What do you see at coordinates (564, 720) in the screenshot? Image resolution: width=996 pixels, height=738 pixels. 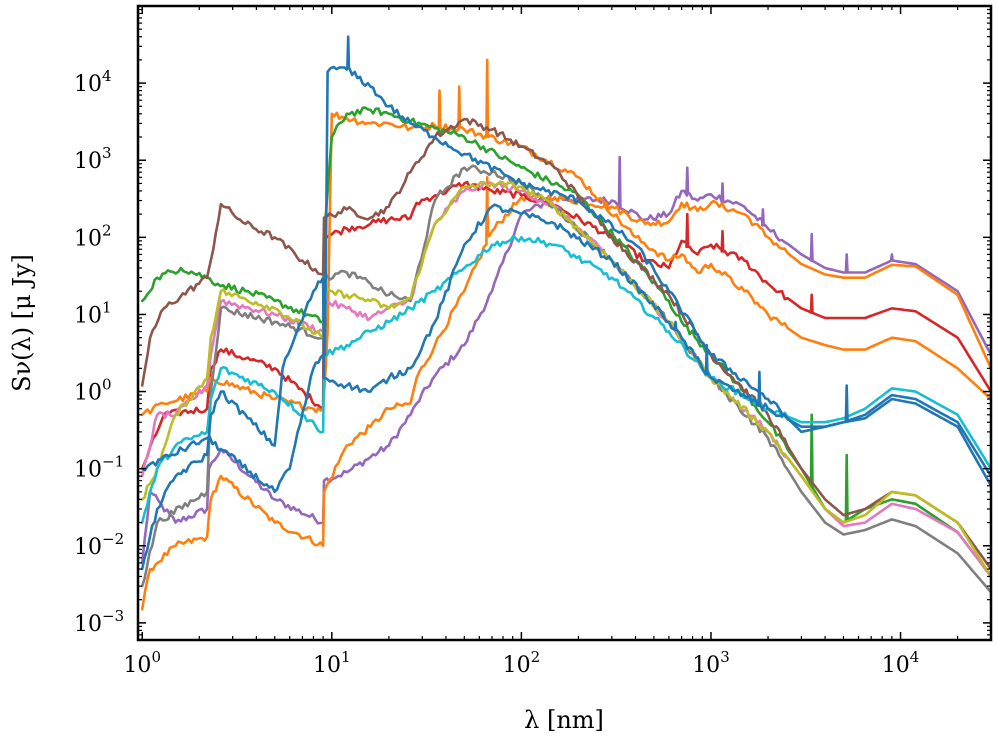 I see `x-axis-title: λ [nm]` at bounding box center [564, 720].